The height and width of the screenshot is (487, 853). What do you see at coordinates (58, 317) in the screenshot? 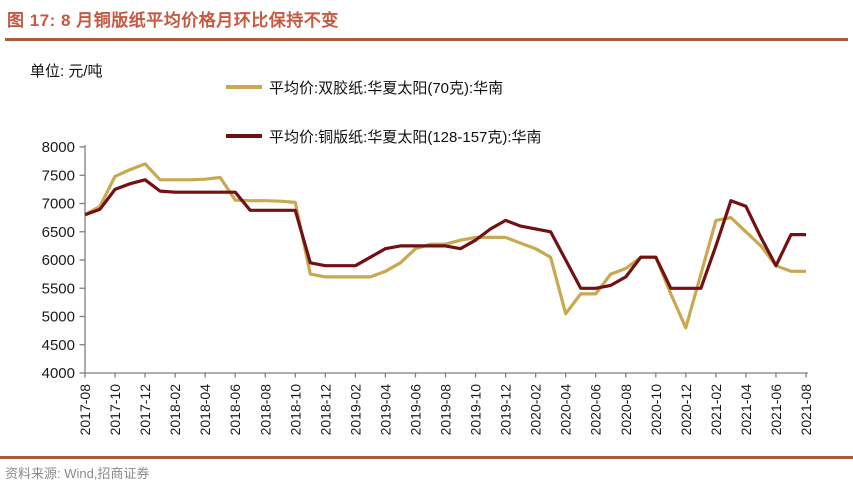
I see `svg-text: 5000` at bounding box center [58, 317].